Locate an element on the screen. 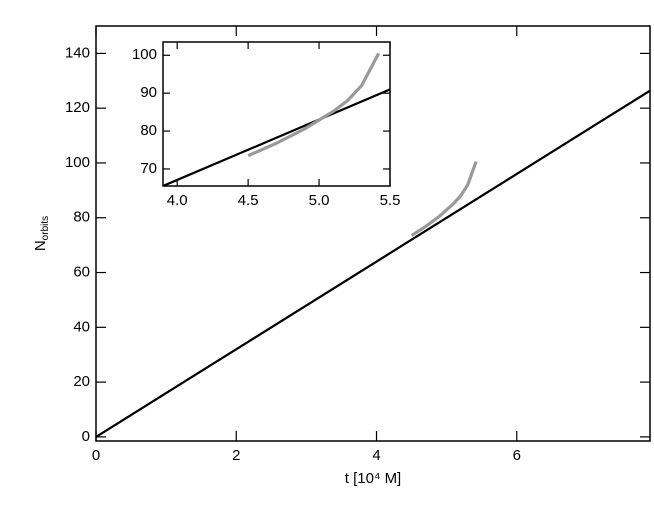  y-tick-label: 0 is located at coordinates (86, 436).